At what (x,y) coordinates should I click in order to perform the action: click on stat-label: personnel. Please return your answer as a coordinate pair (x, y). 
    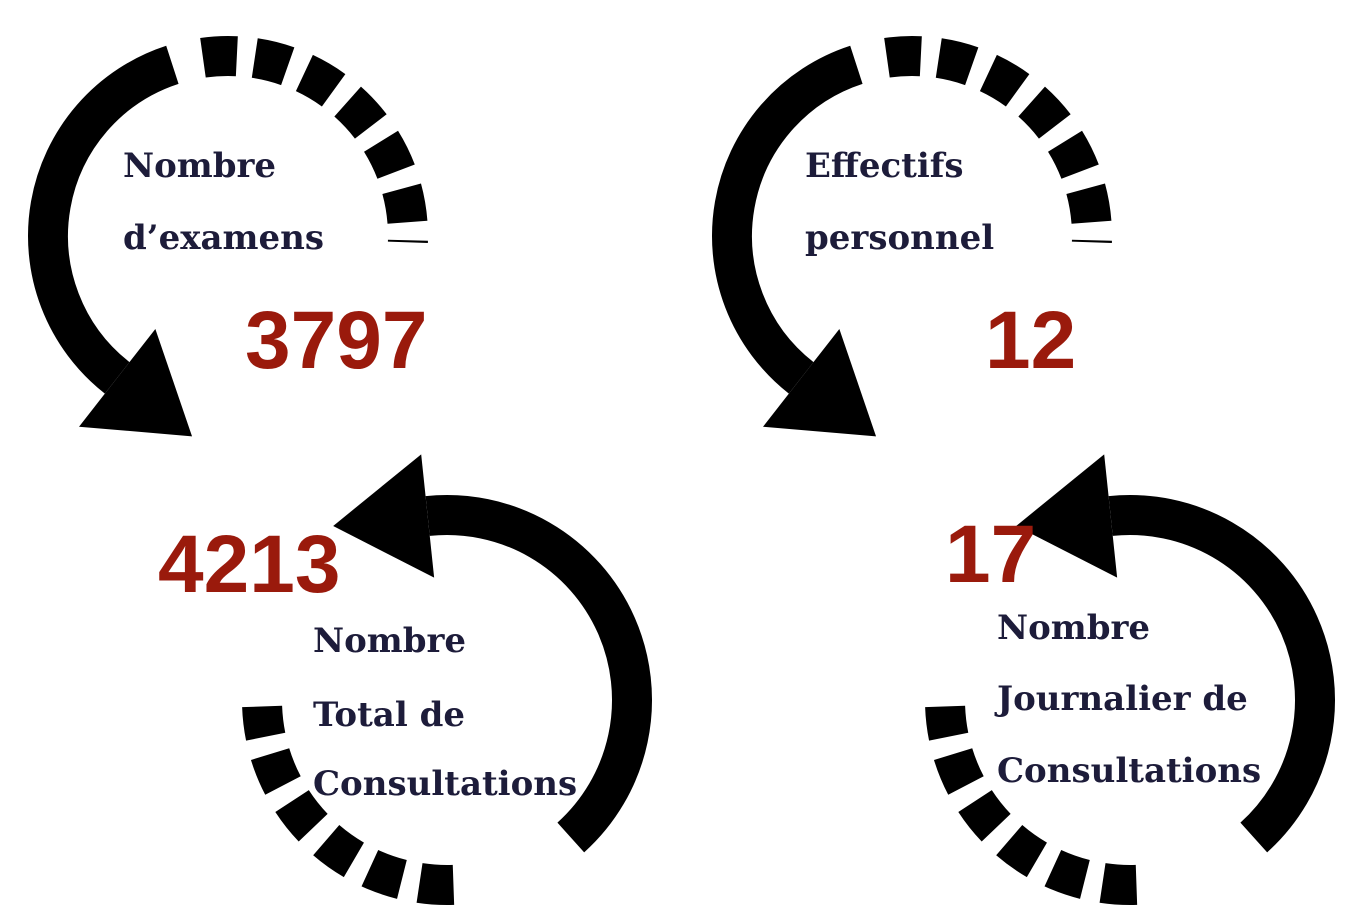
    Looking at the image, I should click on (899, 238).